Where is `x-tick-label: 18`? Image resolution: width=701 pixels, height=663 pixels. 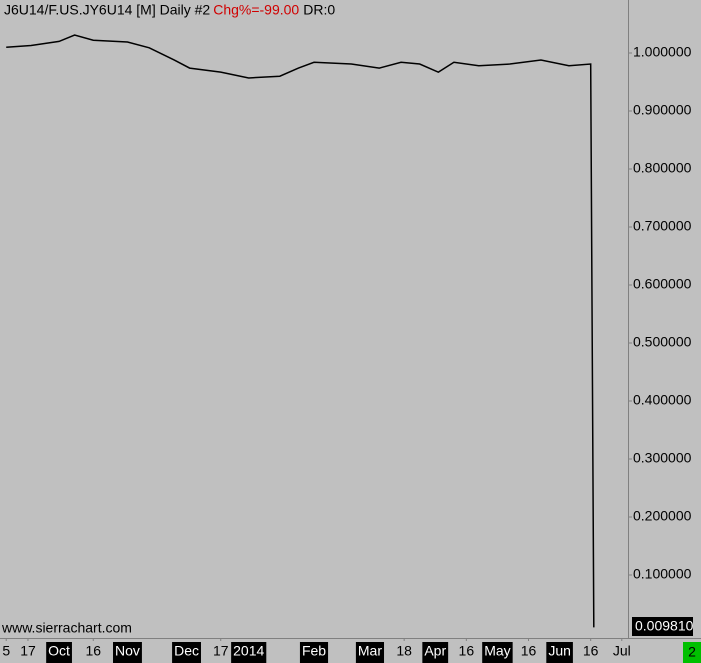 x-tick-label: 18 is located at coordinates (404, 651).